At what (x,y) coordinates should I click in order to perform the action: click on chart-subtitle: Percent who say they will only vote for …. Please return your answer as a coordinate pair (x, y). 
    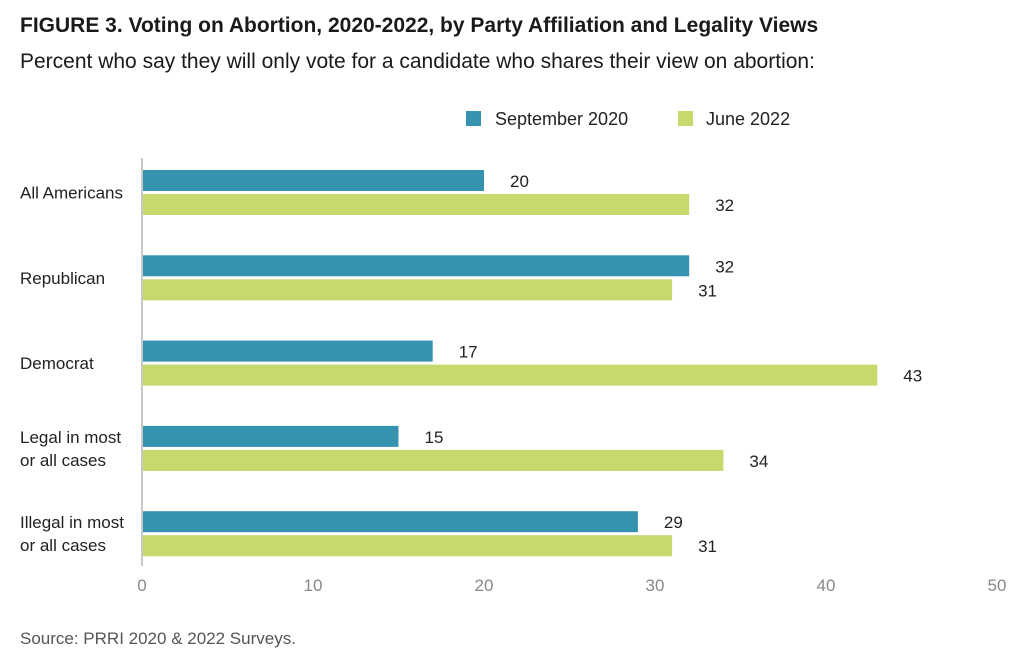
    Looking at the image, I should click on (417, 61).